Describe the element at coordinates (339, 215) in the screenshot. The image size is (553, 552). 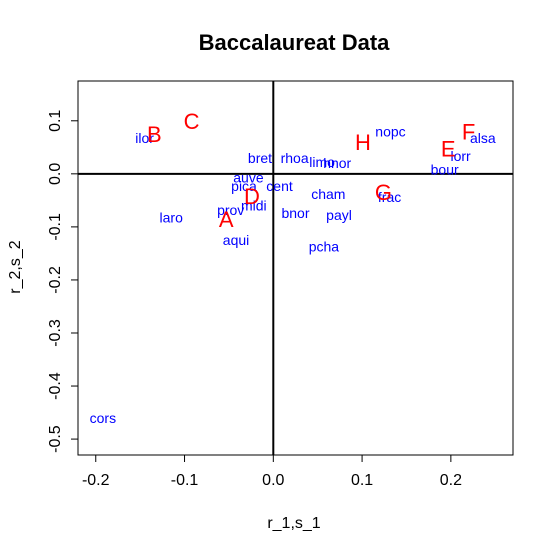
I see `point-label-payl: payl` at that location.